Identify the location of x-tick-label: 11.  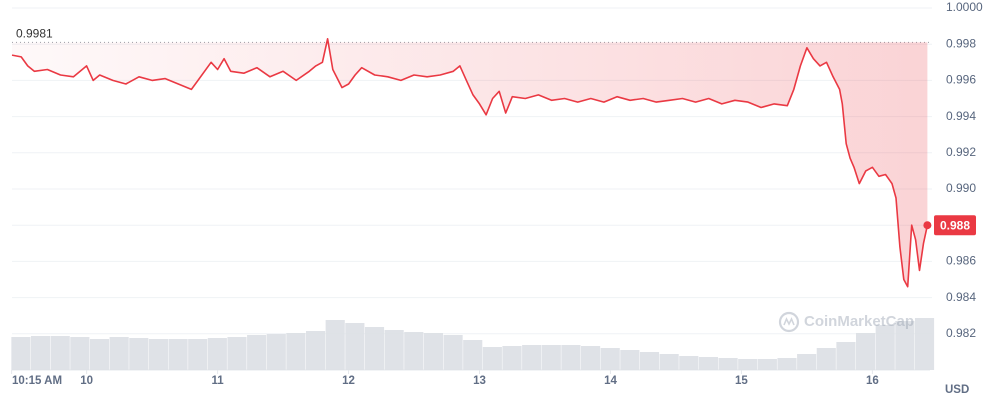
(218, 381).